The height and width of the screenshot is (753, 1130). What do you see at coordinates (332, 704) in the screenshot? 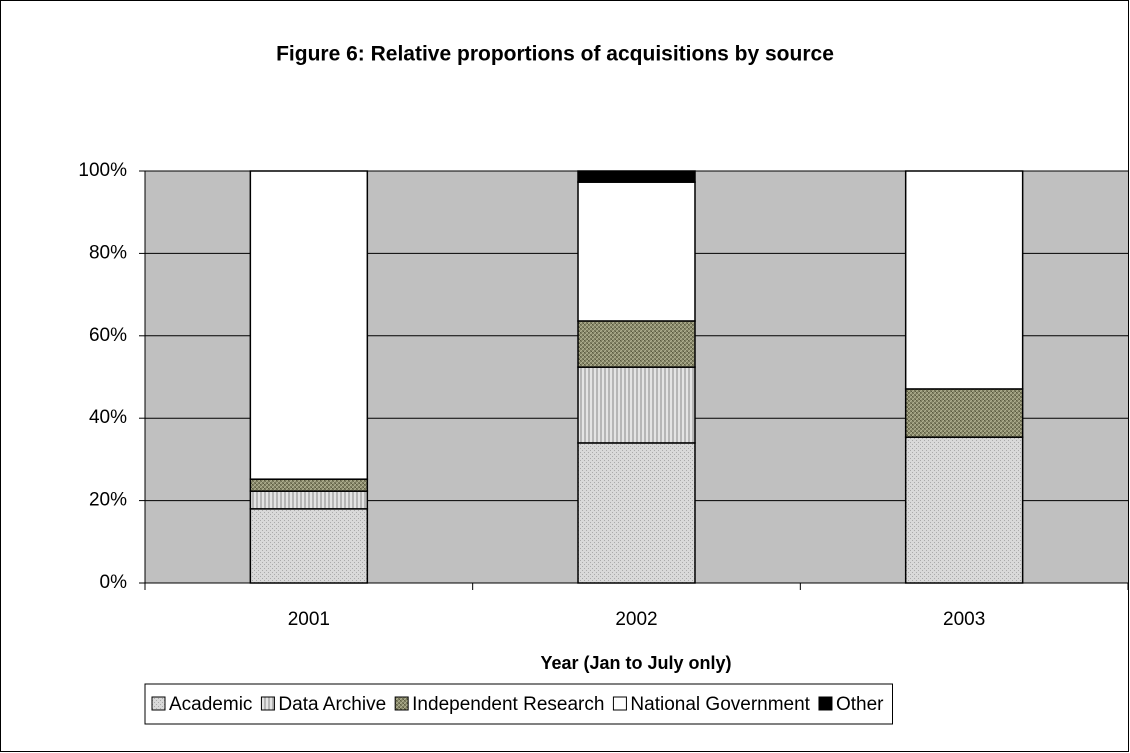
I see `legend-label: Data Archive` at bounding box center [332, 704].